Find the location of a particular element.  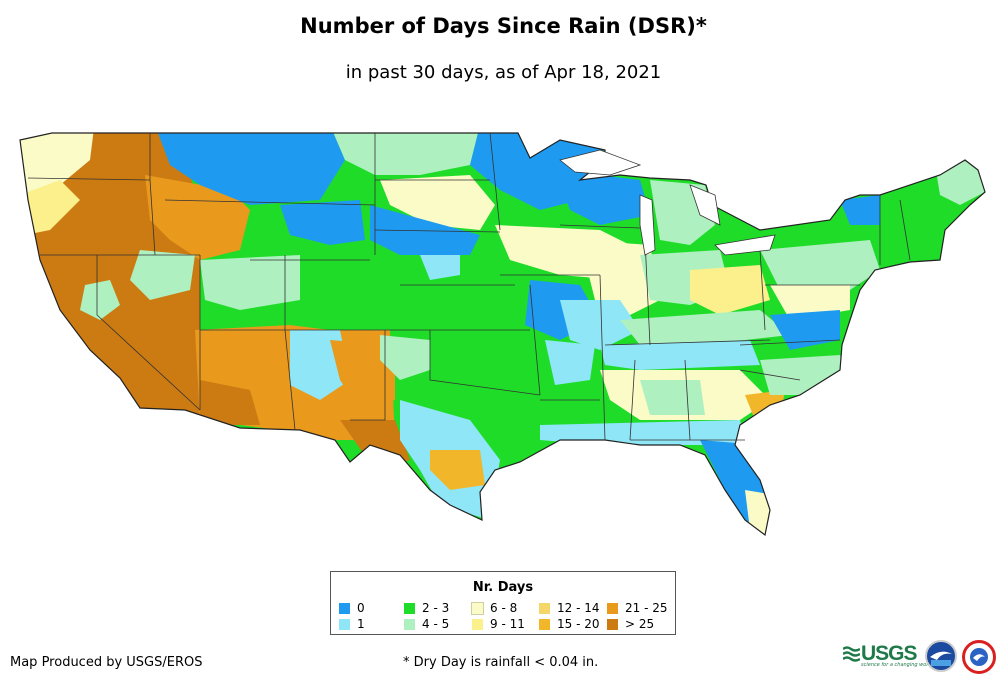

region-al-light is located at coordinates (672, 397).